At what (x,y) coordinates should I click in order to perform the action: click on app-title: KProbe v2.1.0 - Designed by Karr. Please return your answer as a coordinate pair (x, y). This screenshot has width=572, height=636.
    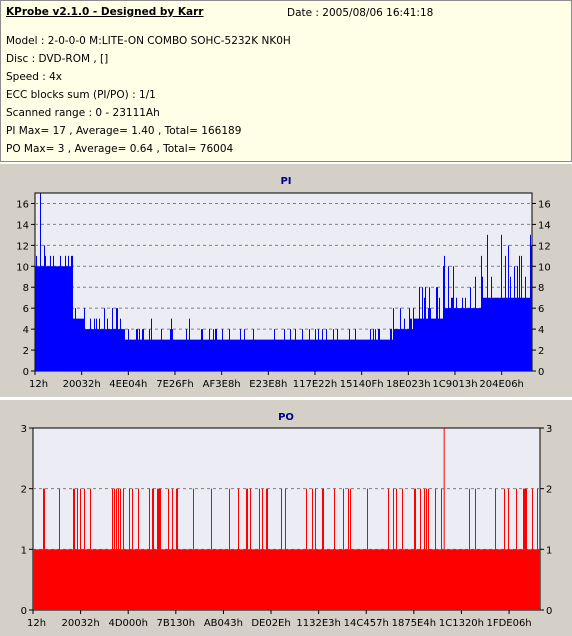
    Looking at the image, I should click on (105, 12).